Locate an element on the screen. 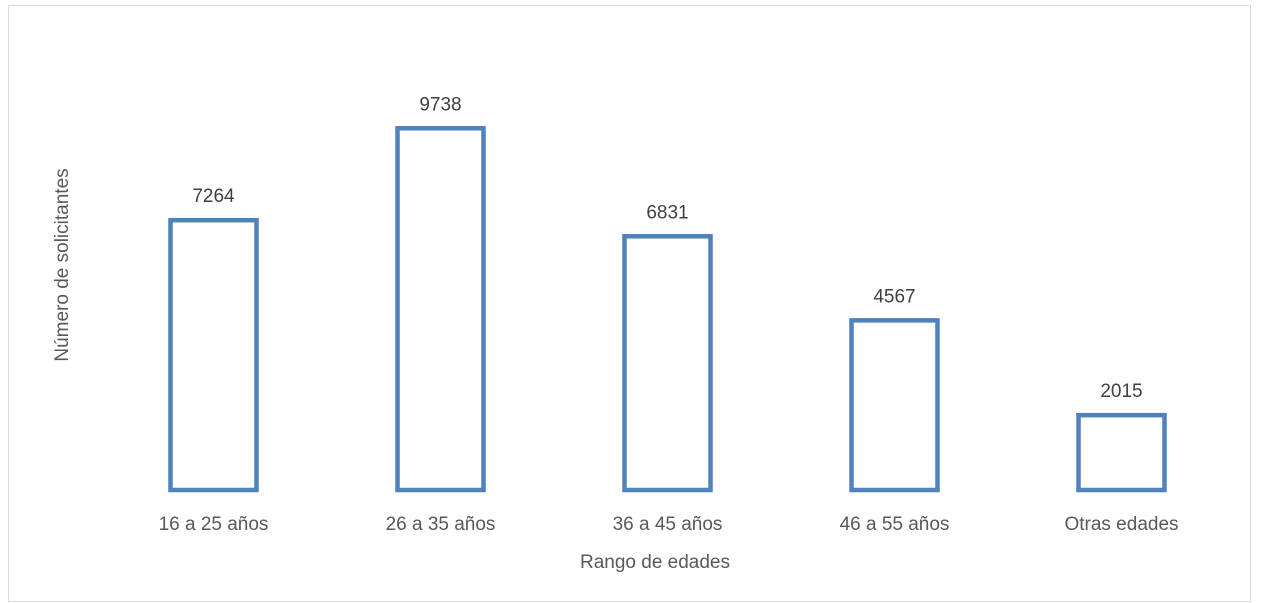 This screenshot has width=1261, height=603. data-label: 7264 is located at coordinates (213, 196).